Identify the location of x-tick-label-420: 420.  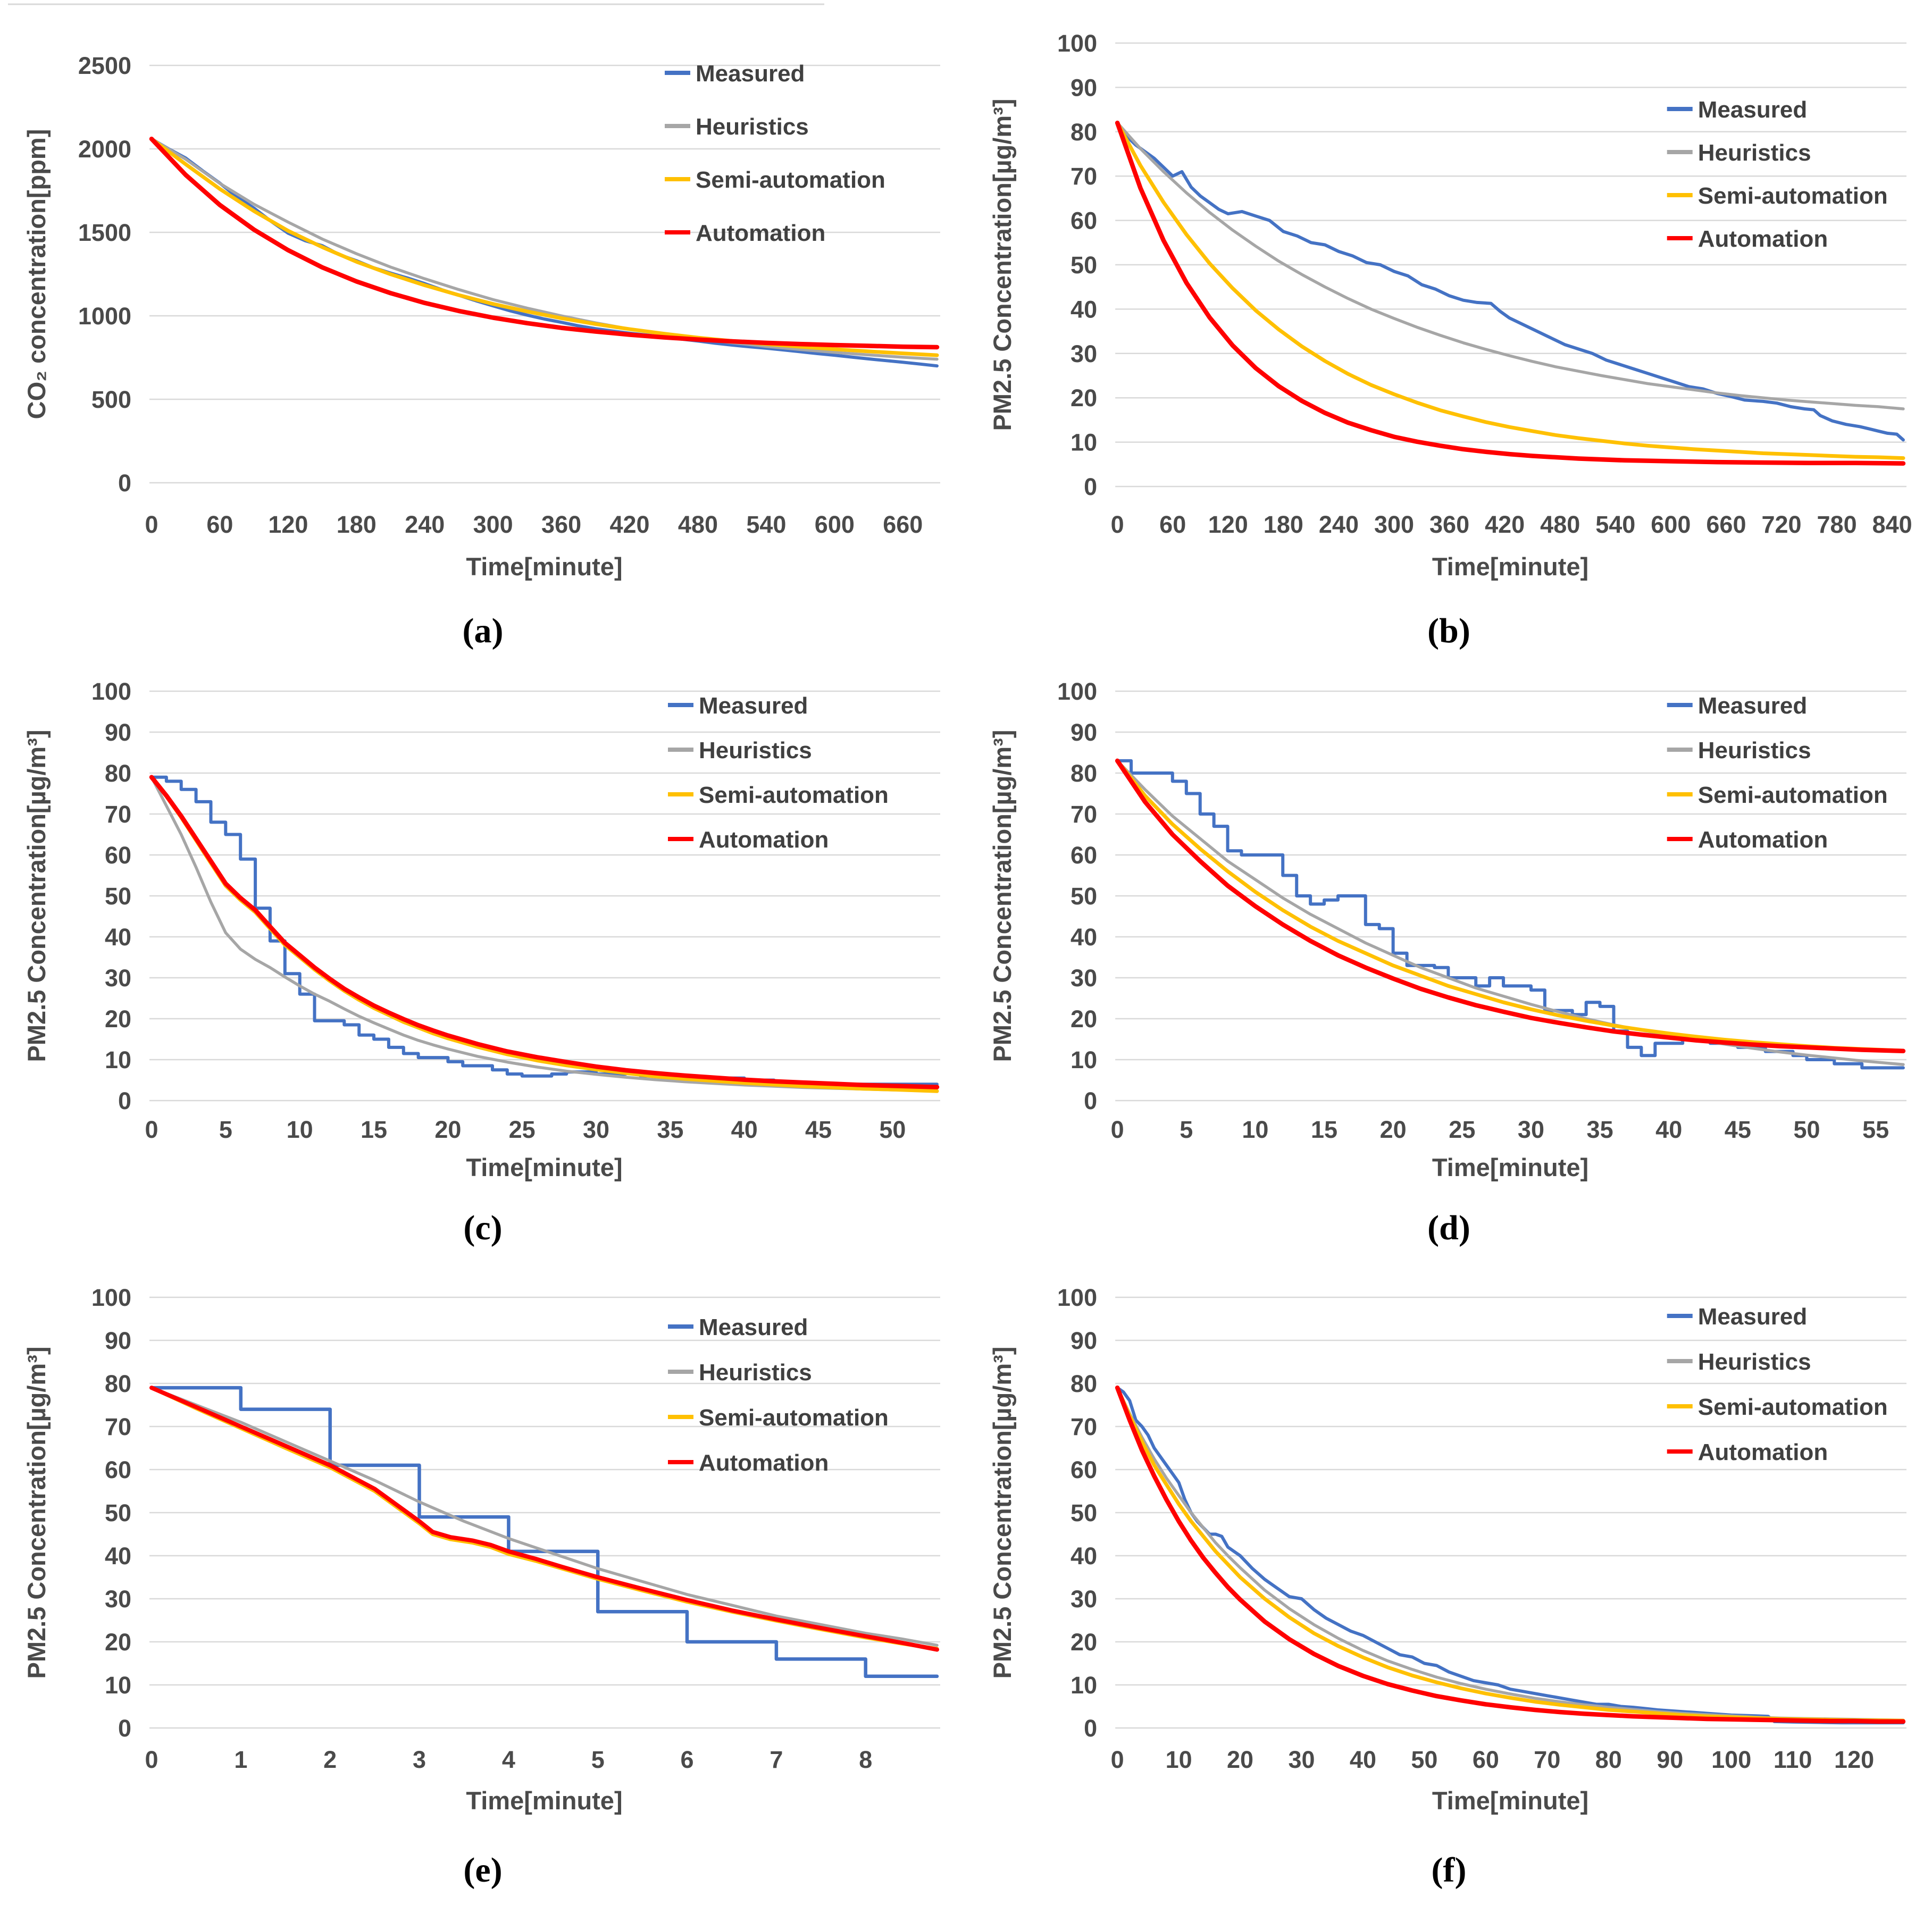
(629, 524).